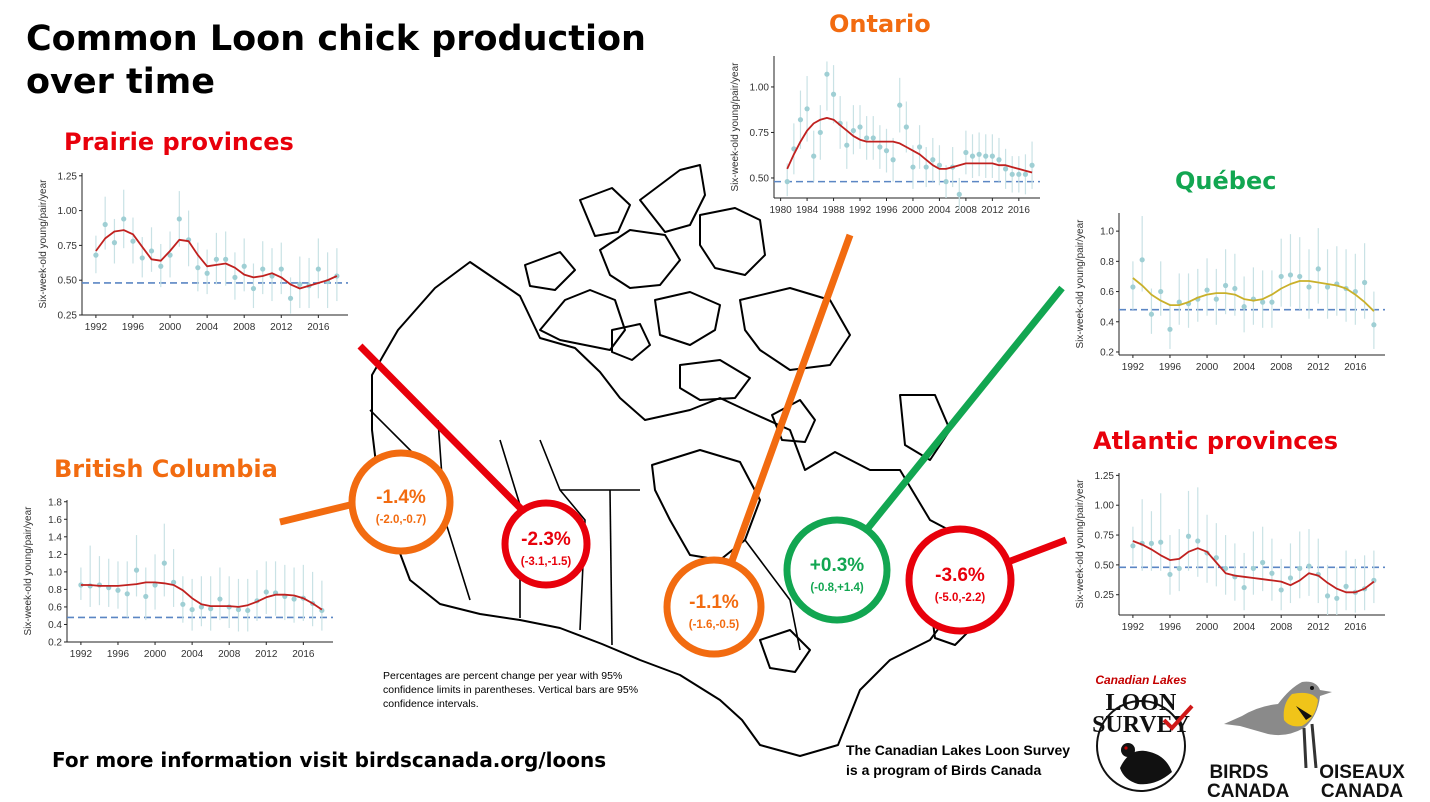 The width and height of the screenshot is (1430, 802). I want to click on y-tick-label: 0.75, so click(68, 246).